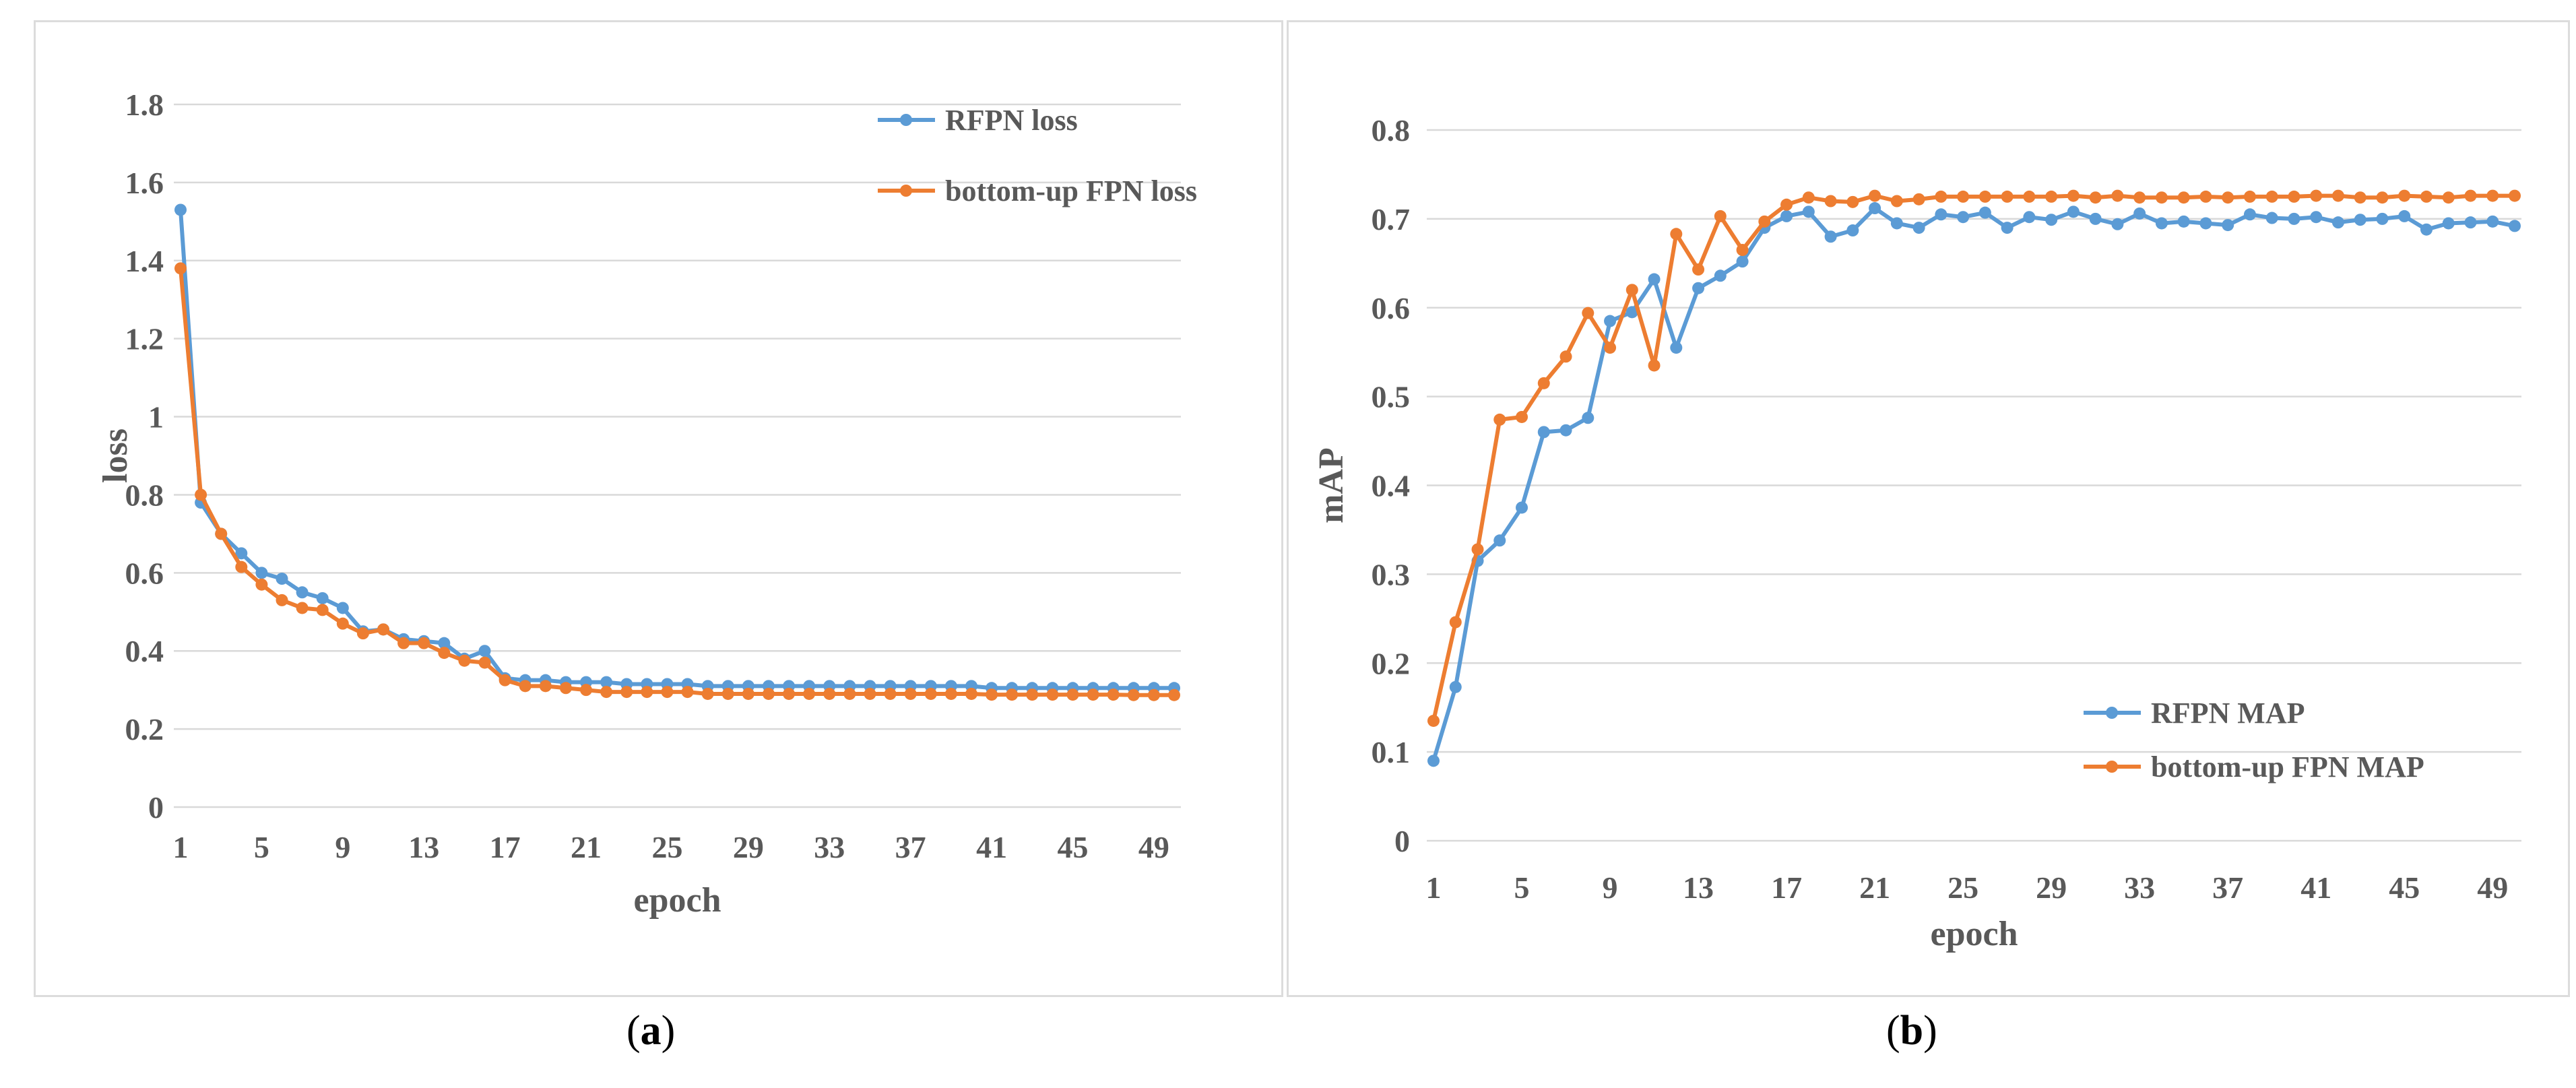 The image size is (2576, 1088). I want to click on x-tick-label: 5, so click(261, 847).